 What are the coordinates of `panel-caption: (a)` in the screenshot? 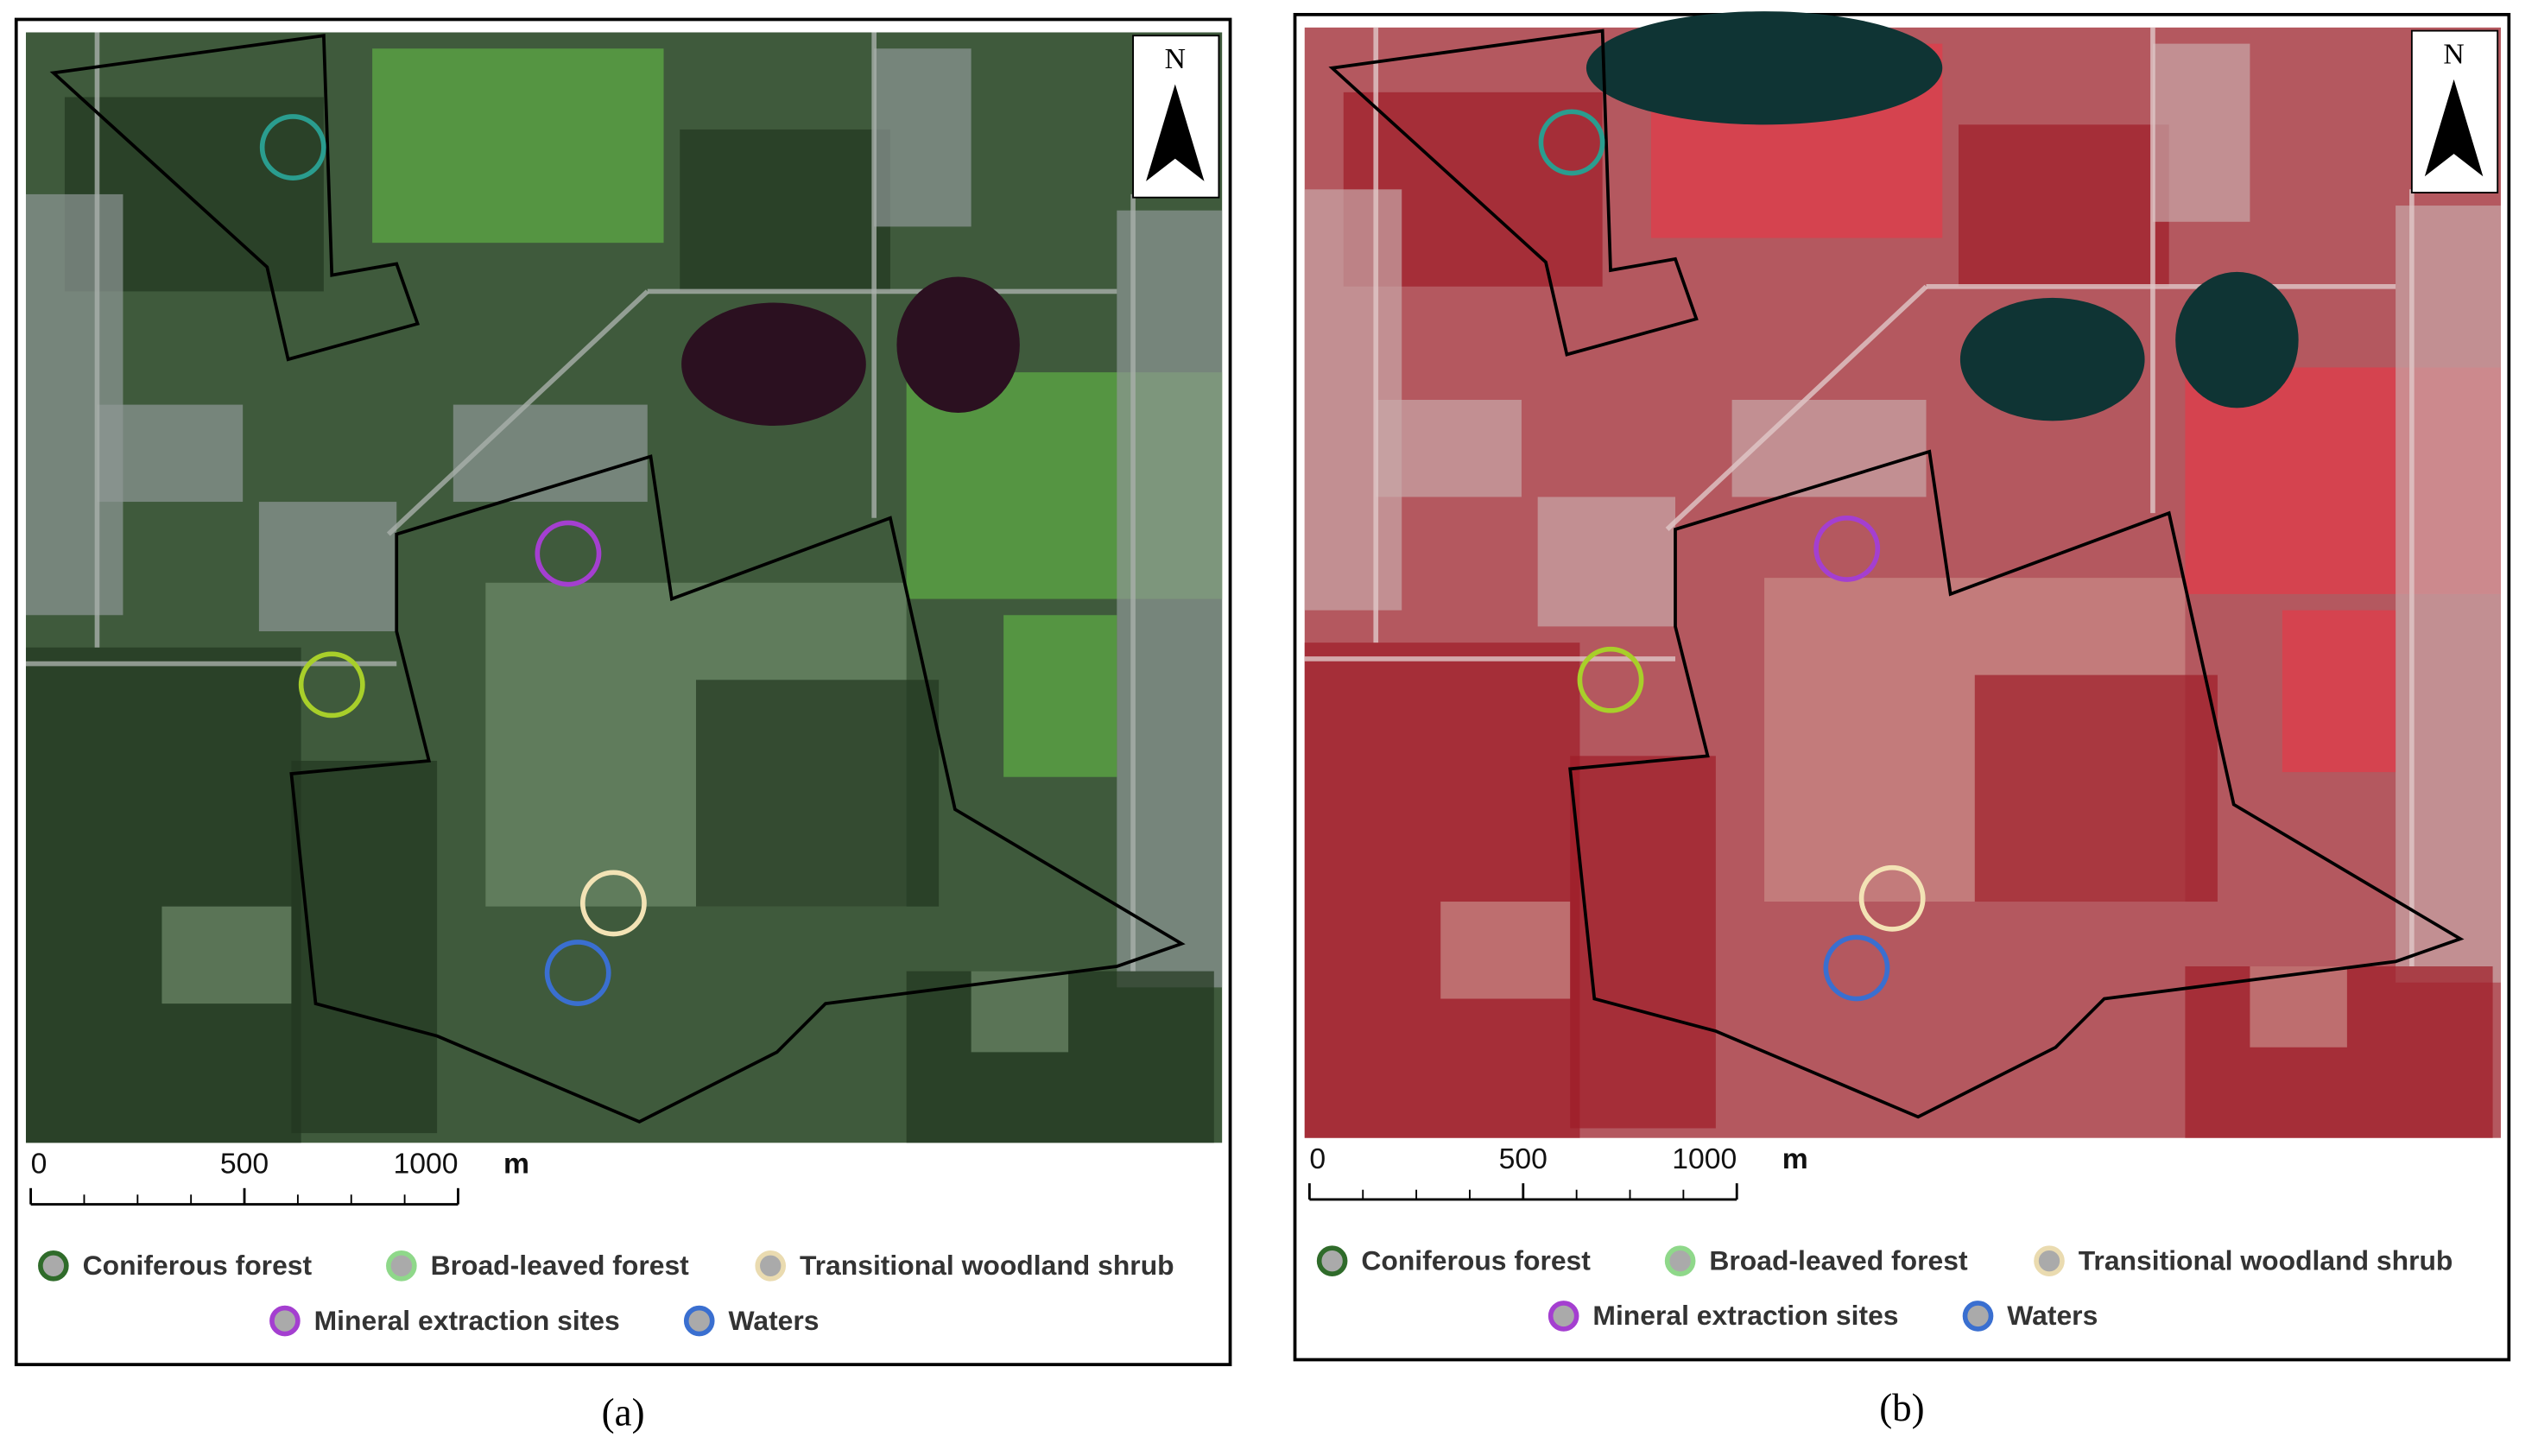 It's located at (623, 1412).